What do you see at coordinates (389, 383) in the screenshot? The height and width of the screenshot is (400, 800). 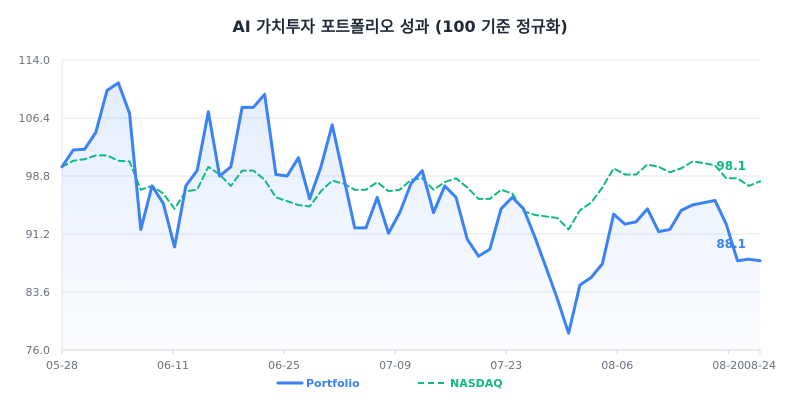 I see `legend: Portfolio NASDAQ` at bounding box center [389, 383].